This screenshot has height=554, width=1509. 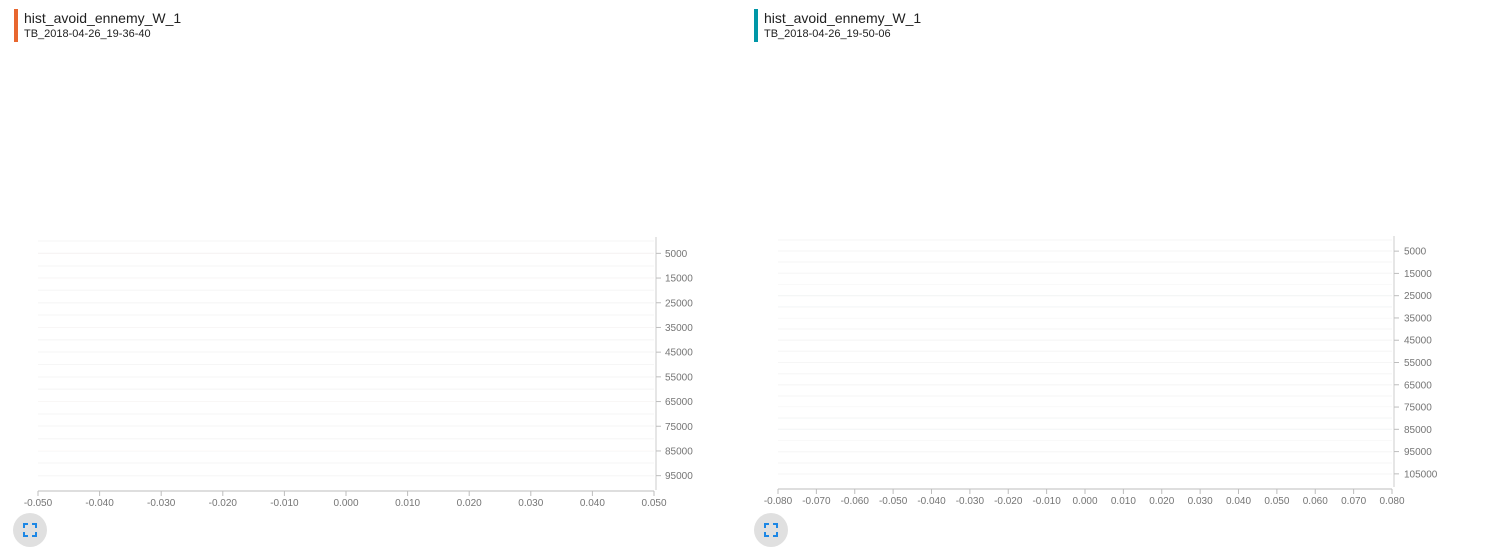 What do you see at coordinates (827, 34) in the screenshot?
I see `run-name: TB_2018-04-26_19-50-06` at bounding box center [827, 34].